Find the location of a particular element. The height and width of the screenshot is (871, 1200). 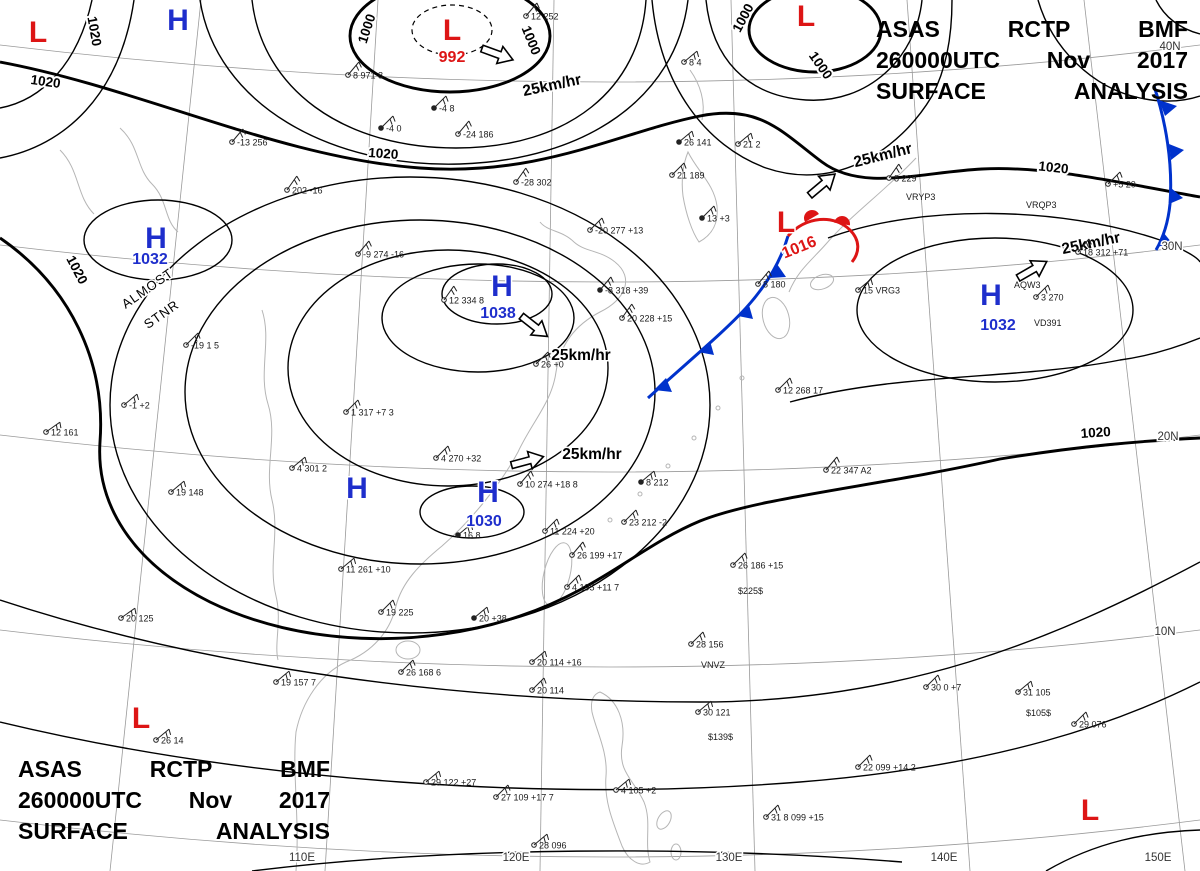

movement-arrow-icon is located at coordinates (1032, 271).